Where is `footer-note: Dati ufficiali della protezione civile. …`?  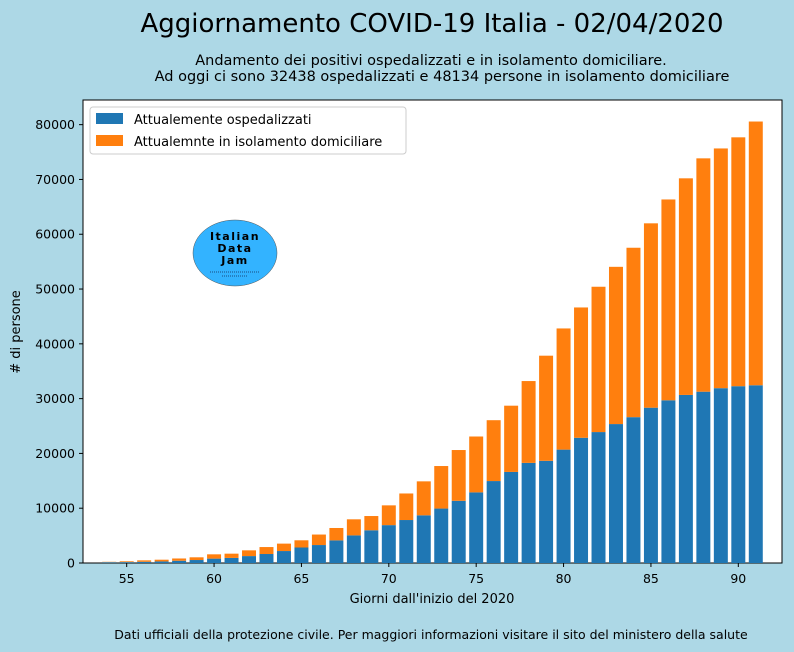 footer-note: Dati ufficiali della protezione civile. … is located at coordinates (431, 634).